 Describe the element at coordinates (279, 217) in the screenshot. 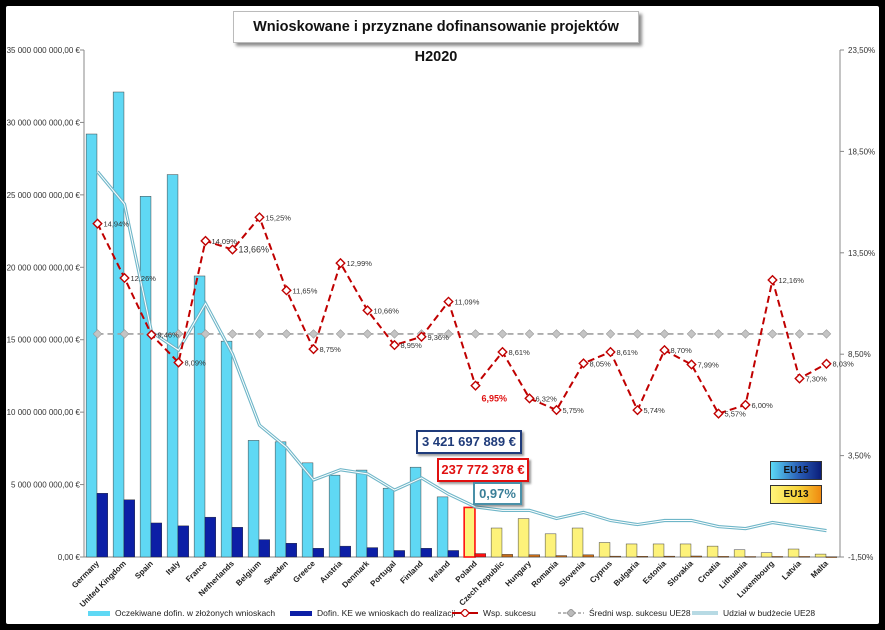

I see `data-label-success-rate: 15,25%` at that location.